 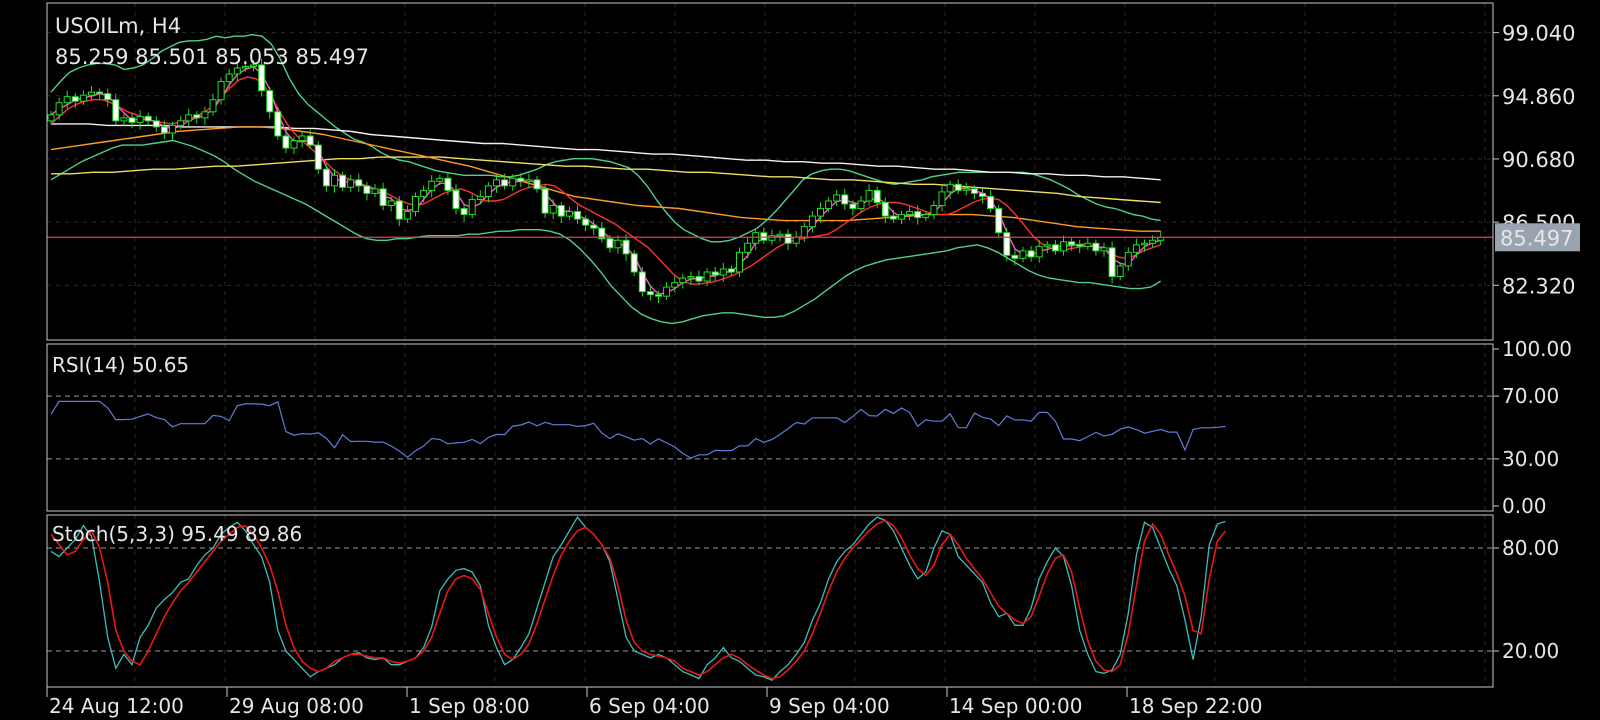 I want to click on rsi-line, so click(x=638, y=429).